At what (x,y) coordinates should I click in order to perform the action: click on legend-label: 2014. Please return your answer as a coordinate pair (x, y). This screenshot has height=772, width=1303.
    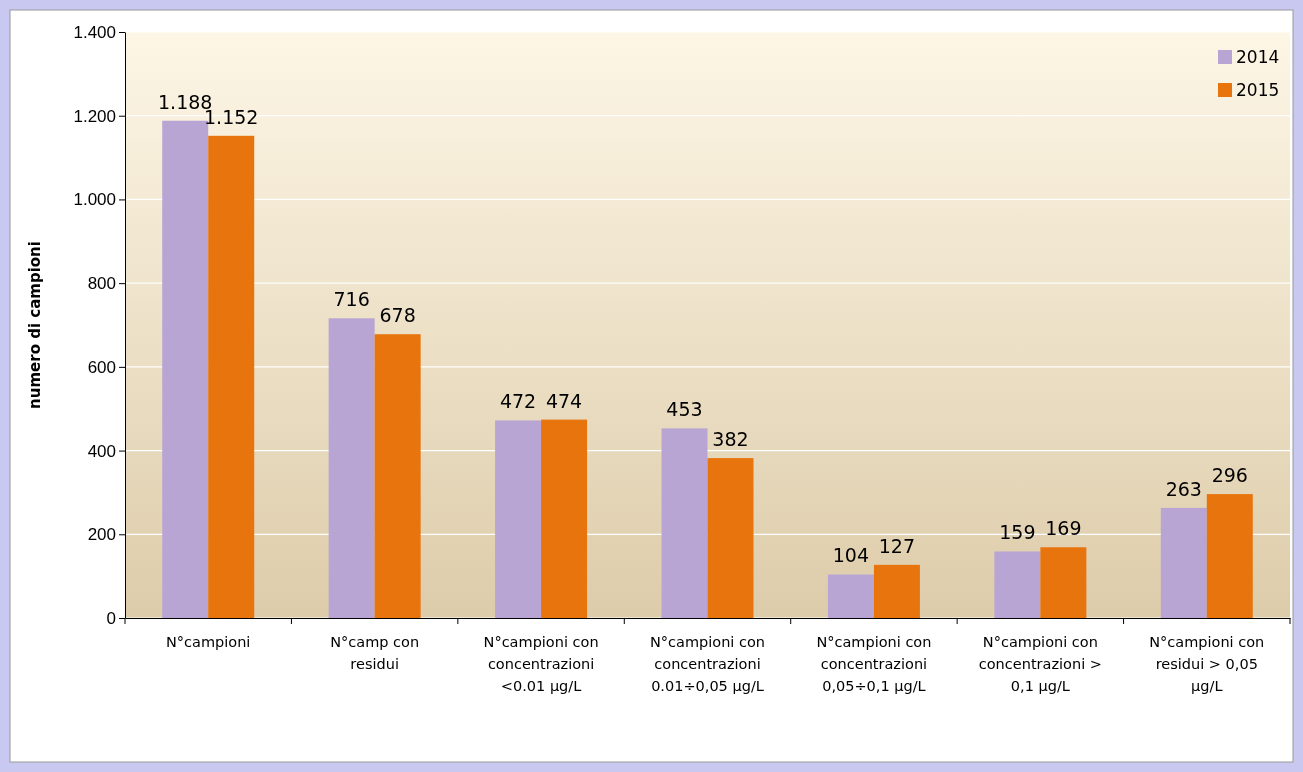
    Looking at the image, I should click on (1258, 57).